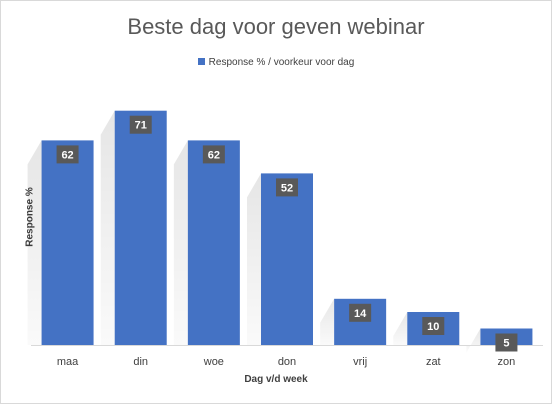 The image size is (552, 404). Describe the element at coordinates (68, 362) in the screenshot. I see `x-tick-label: maa` at that location.